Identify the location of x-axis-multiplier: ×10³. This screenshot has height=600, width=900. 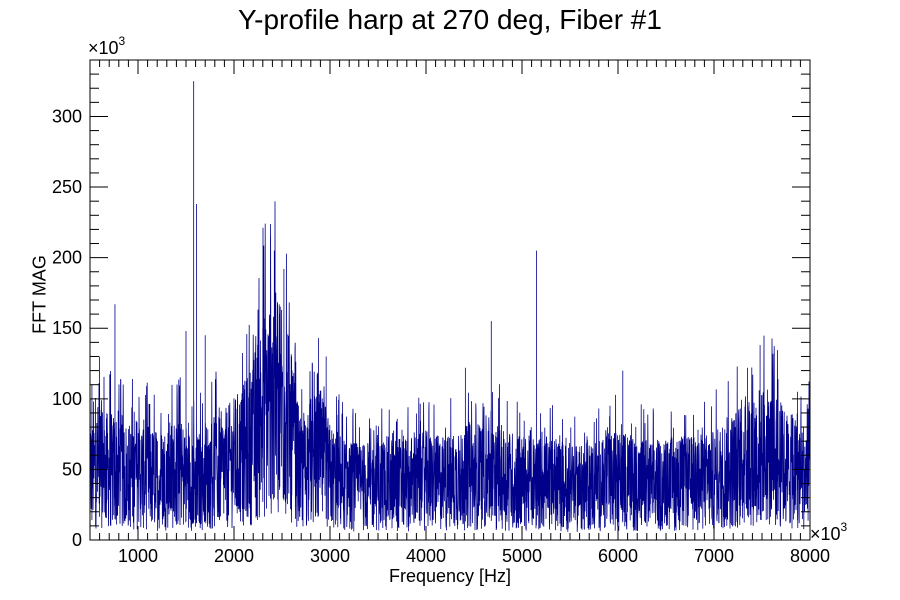
(828, 532).